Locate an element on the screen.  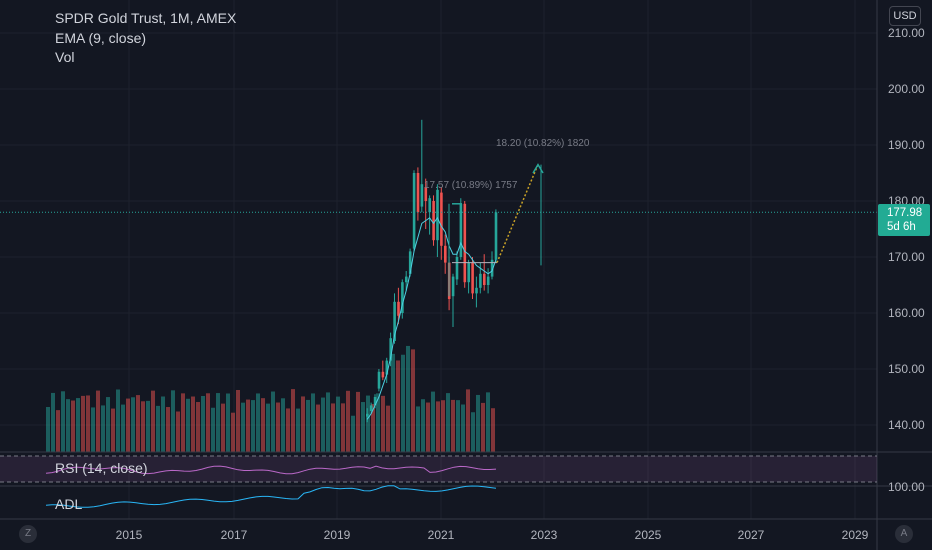
price-axis-label: 210.00 is located at coordinates (906, 33).